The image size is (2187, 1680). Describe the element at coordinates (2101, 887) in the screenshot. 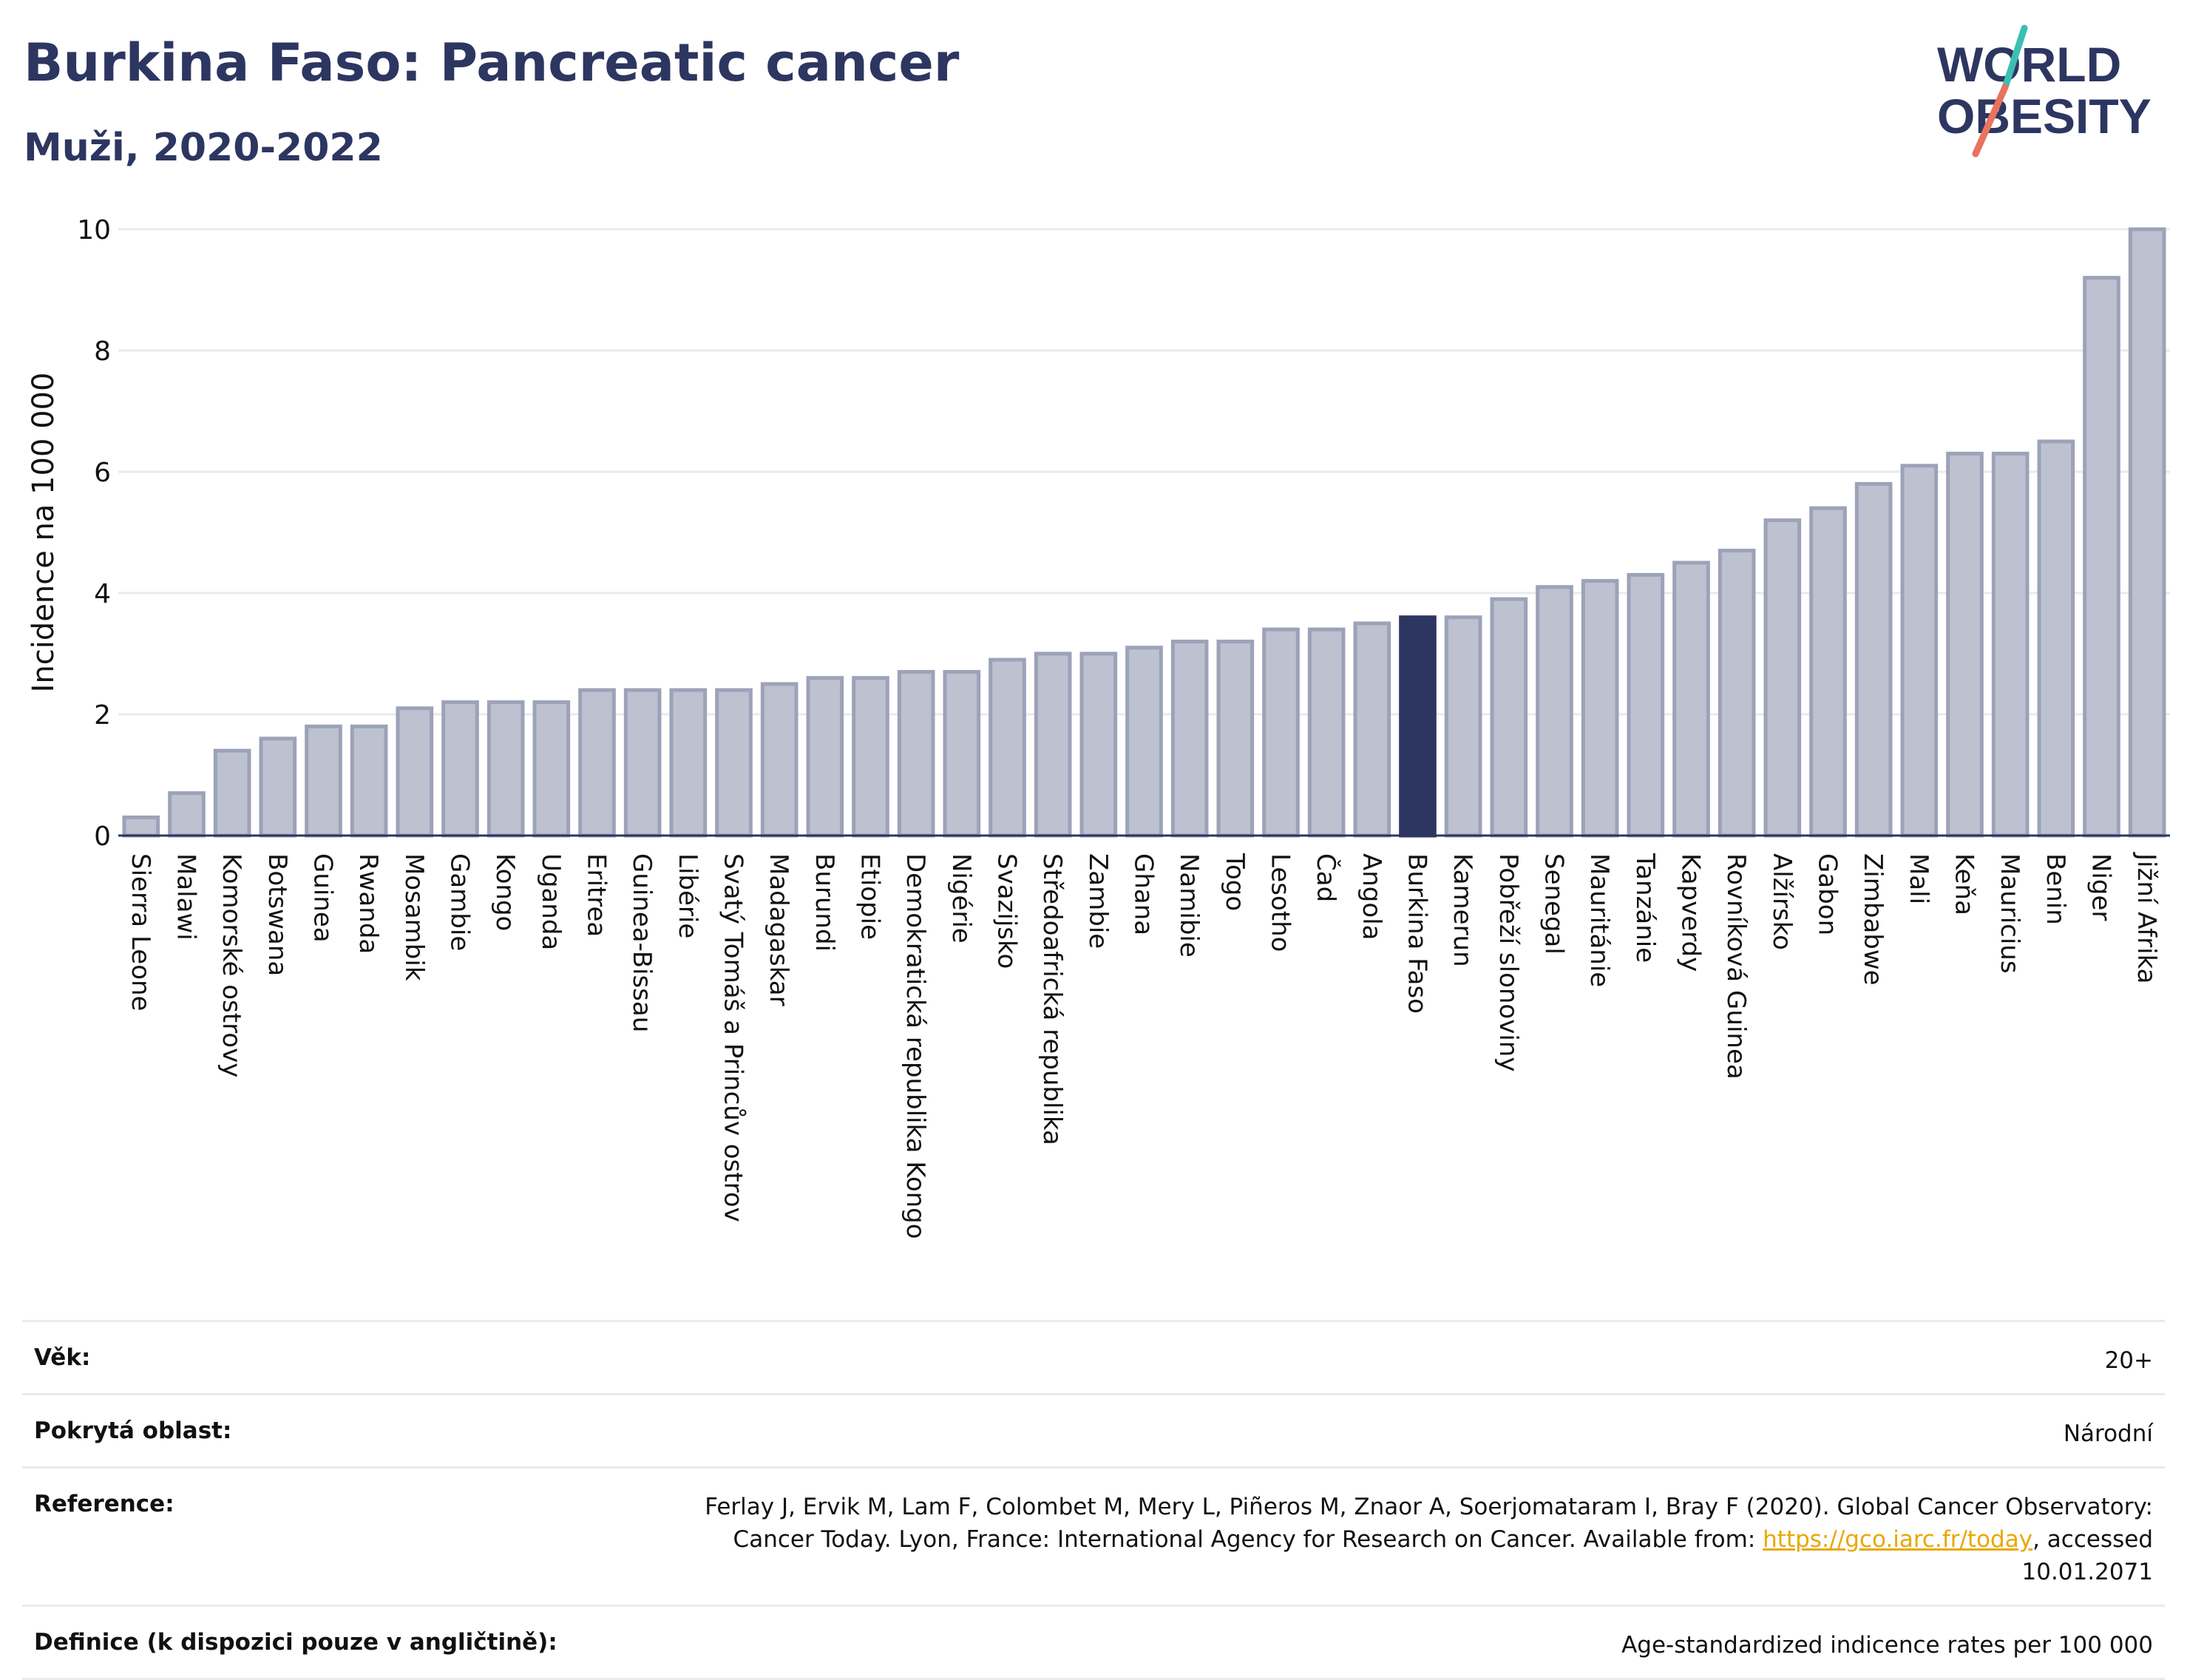

I see `x-tick-label: Niger` at that location.